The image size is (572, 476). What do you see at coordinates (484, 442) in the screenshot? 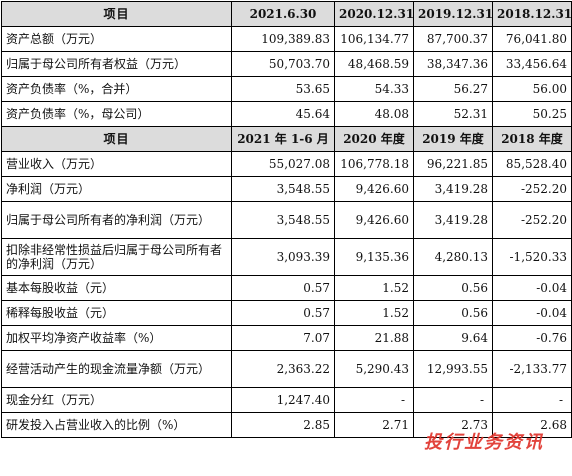
I see `watermark-logo: 投行业务资讯` at bounding box center [484, 442].